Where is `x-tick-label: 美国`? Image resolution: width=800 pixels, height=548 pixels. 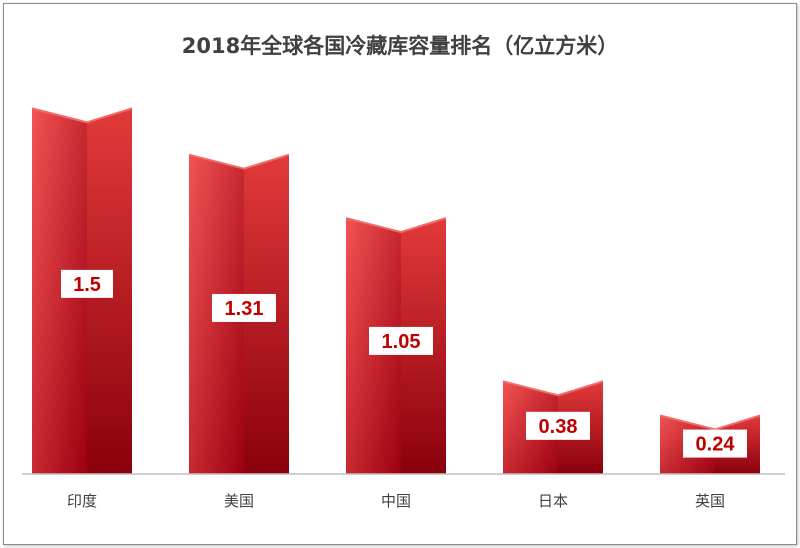
x-tick-label: 美国 is located at coordinates (239, 501).